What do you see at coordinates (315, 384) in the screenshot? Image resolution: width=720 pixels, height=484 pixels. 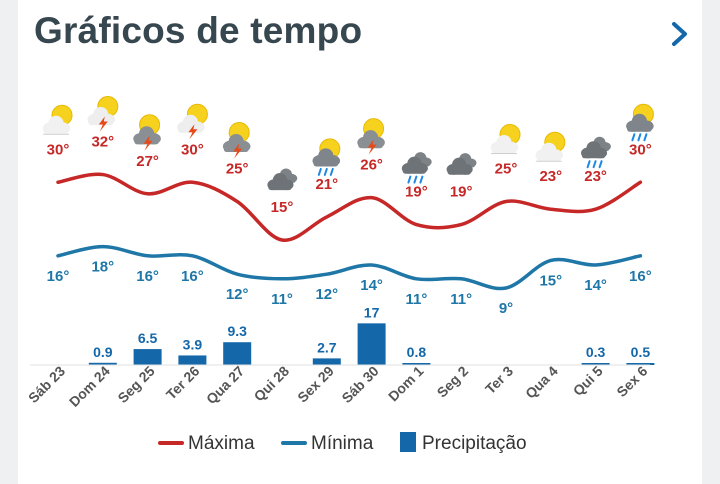 I see `x-tick-label: Sex 29` at bounding box center [315, 384].